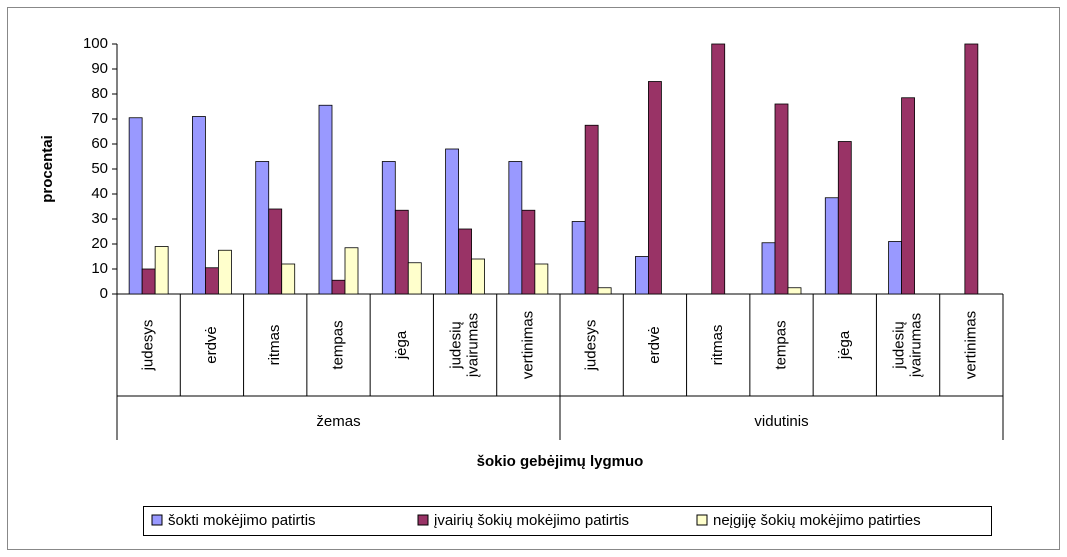  I want to click on y-tick-label: 90, so click(99, 68).